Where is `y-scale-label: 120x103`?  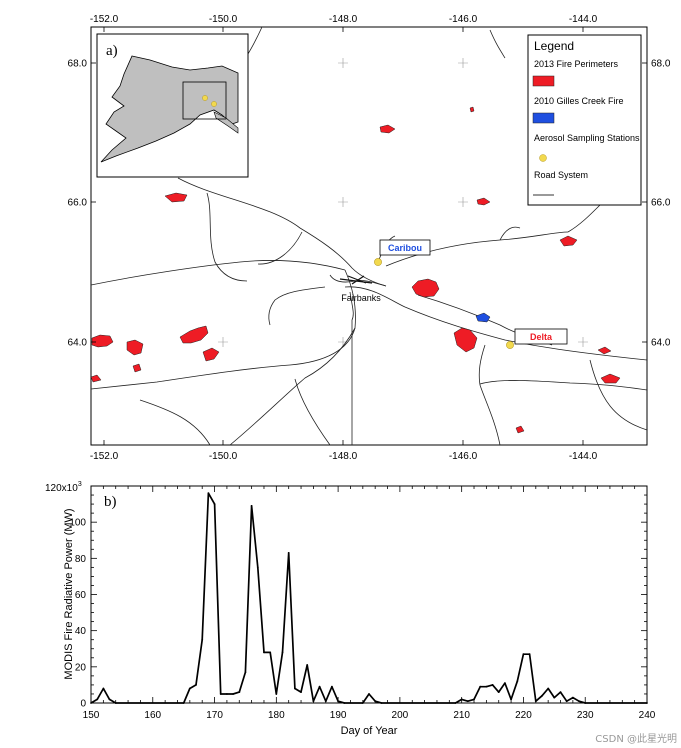 y-scale-label: 120x103 is located at coordinates (63, 487).